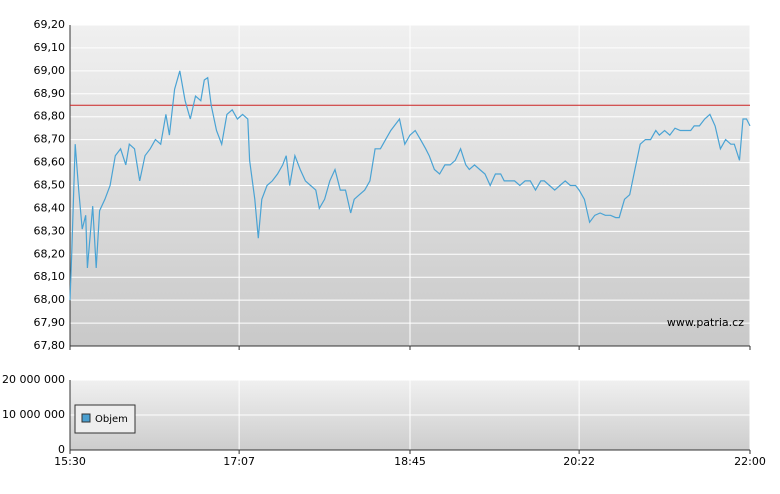 Image resolution: width=780 pixels, height=494 pixels. Describe the element at coordinates (33, 414) in the screenshot. I see `y-tick-label: 10 000 000` at that location.